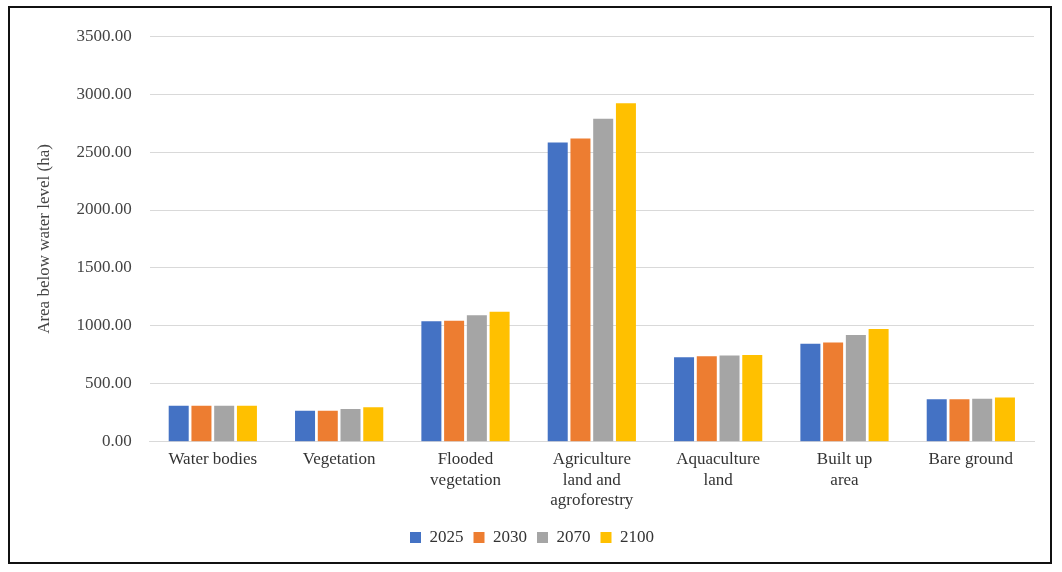 The height and width of the screenshot is (572, 1062). What do you see at coordinates (844, 469) in the screenshot?
I see `x-tick-label: Built up area` at bounding box center [844, 469].